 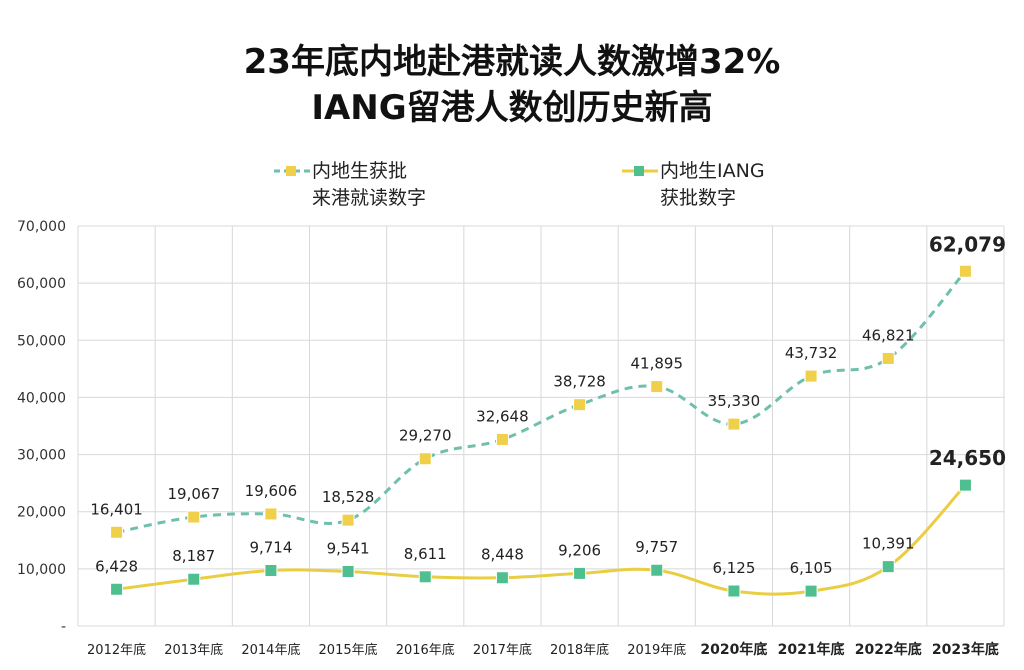 I want to click on data-label-study: 32,648, so click(x=502, y=416).